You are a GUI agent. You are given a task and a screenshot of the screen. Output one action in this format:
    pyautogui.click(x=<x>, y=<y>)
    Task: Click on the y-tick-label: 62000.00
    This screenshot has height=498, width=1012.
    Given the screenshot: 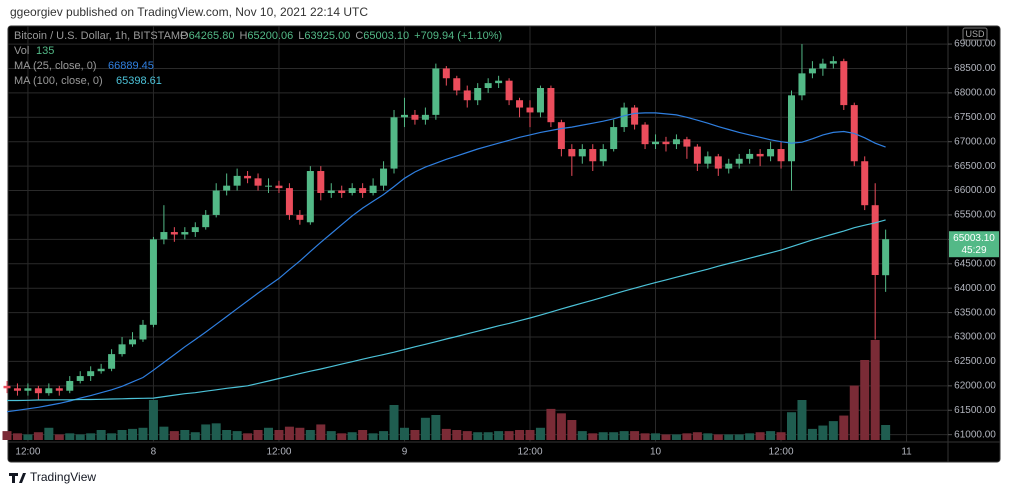 What is the action you would take?
    pyautogui.click(x=975, y=385)
    